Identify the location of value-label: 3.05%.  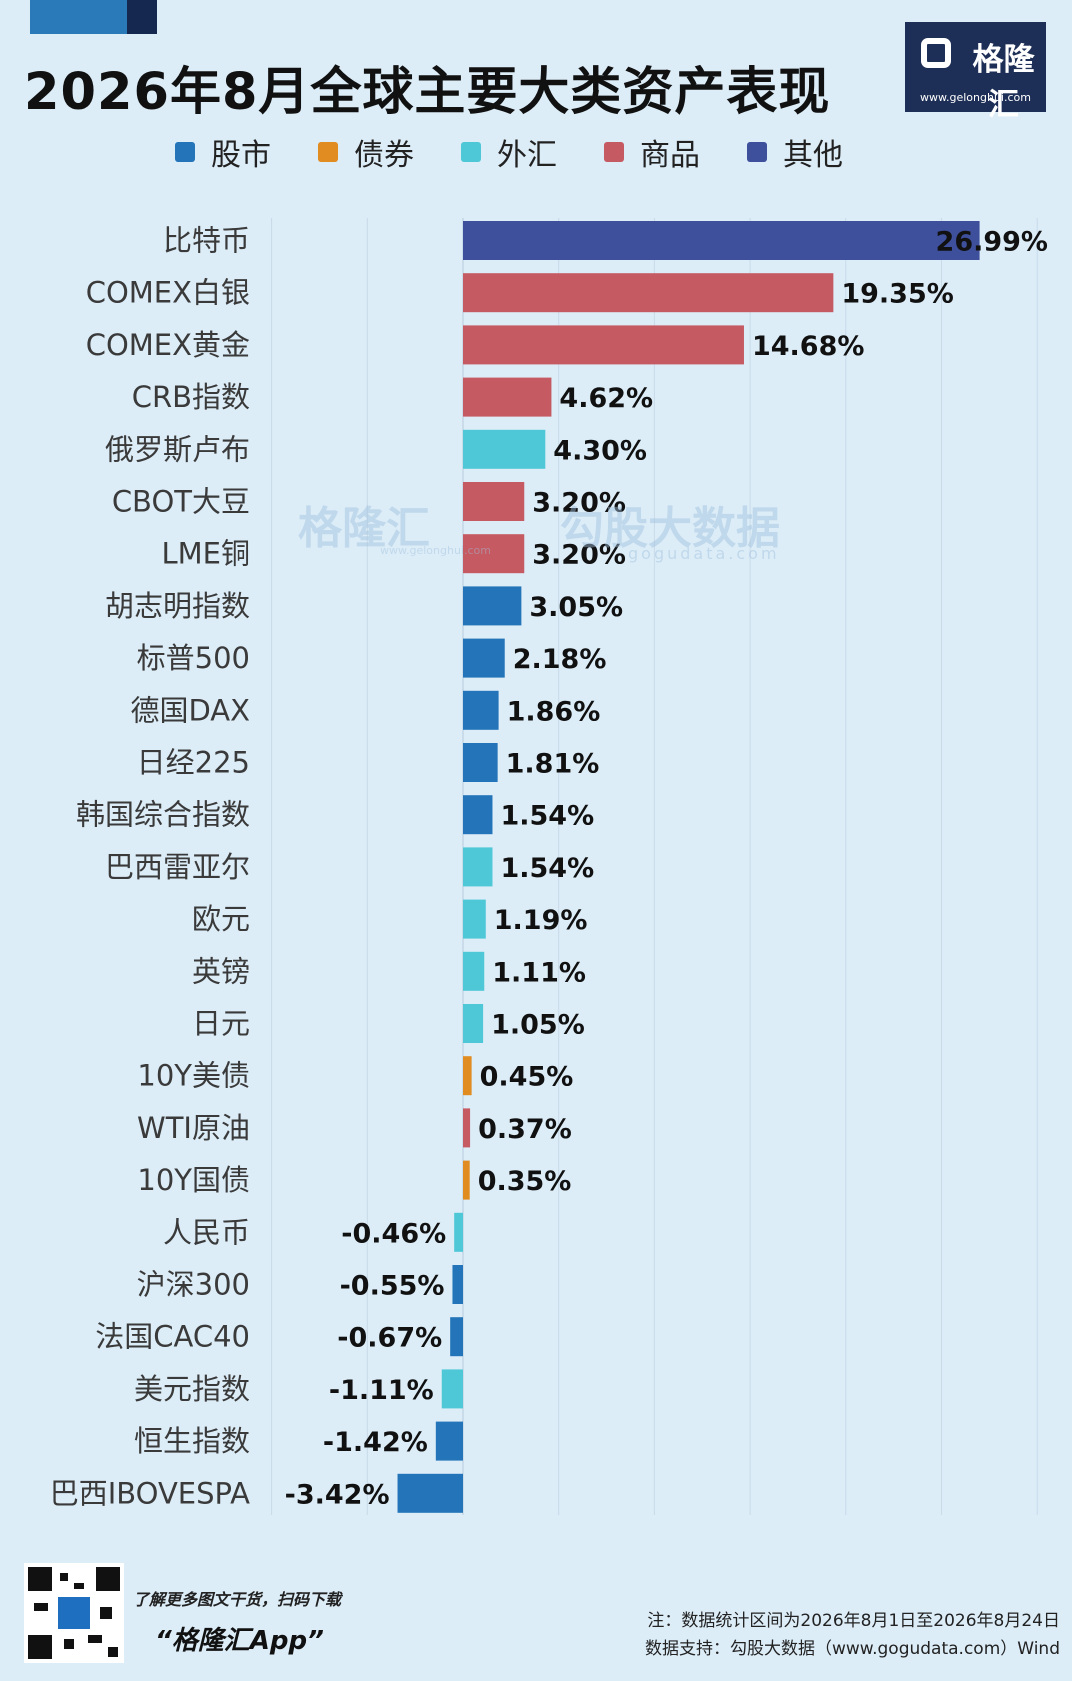
(576, 607).